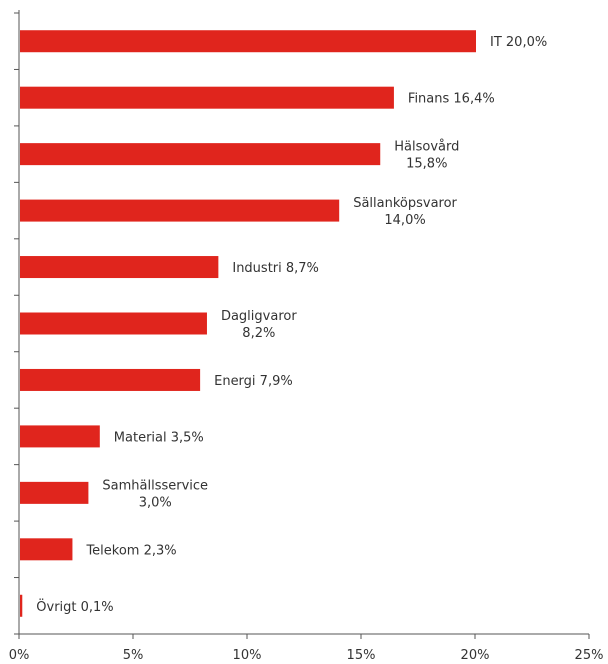  What do you see at coordinates (113, 323) in the screenshot?
I see `bar-dagligvaror` at bounding box center [113, 323].